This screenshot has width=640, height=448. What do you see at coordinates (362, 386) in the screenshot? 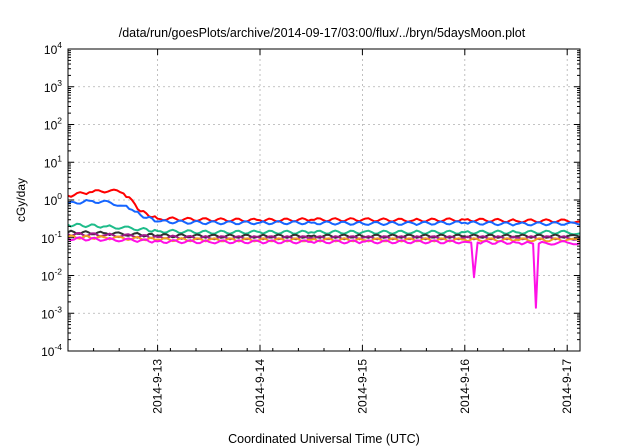
I see `x-tick-label: 2014-9-15` at bounding box center [362, 386].